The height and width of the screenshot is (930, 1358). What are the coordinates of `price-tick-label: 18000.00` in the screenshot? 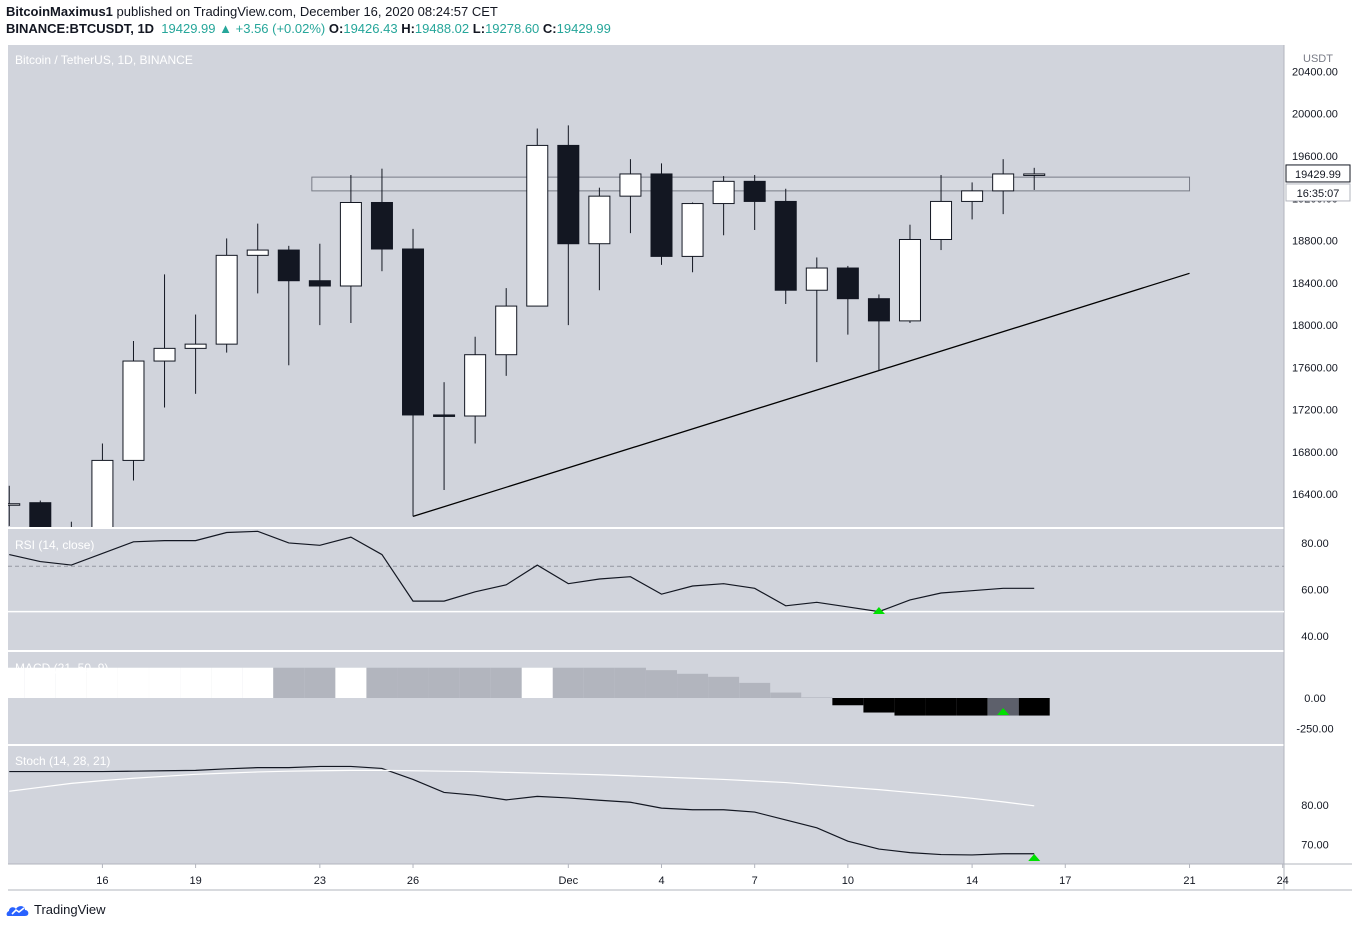 It's located at (1315, 326).